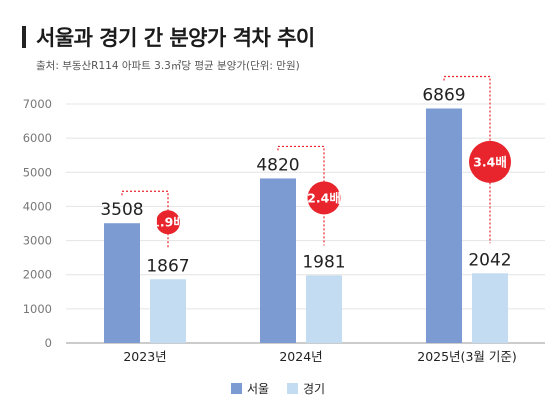 The width and height of the screenshot is (559, 416). Describe the element at coordinates (168, 66) in the screenshot. I see `chart-source: 출처: 부동산R114 아파트 3.3㎡당 평균 분양가(단위: 만원)` at that location.